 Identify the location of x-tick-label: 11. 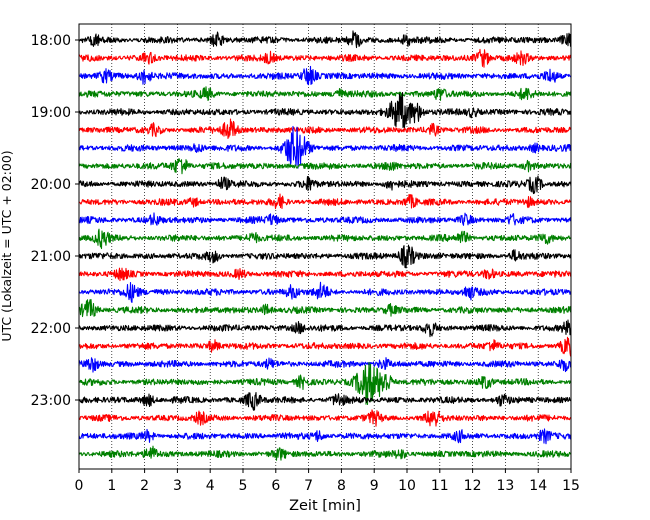
(440, 486).